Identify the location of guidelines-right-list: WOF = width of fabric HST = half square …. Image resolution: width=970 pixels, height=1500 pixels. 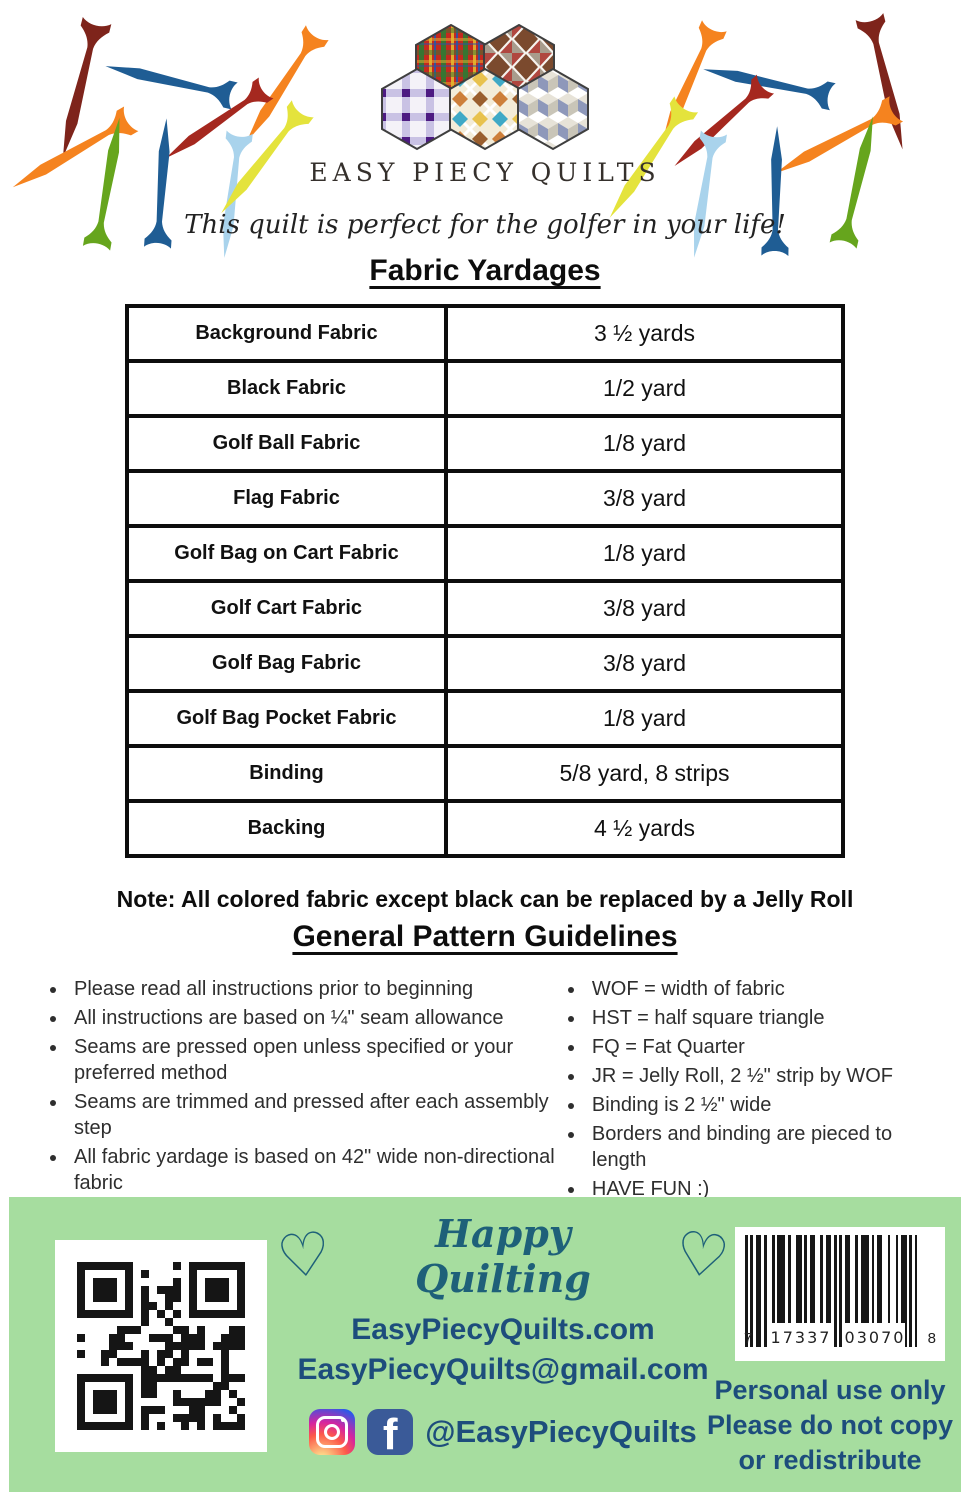
(749, 1090).